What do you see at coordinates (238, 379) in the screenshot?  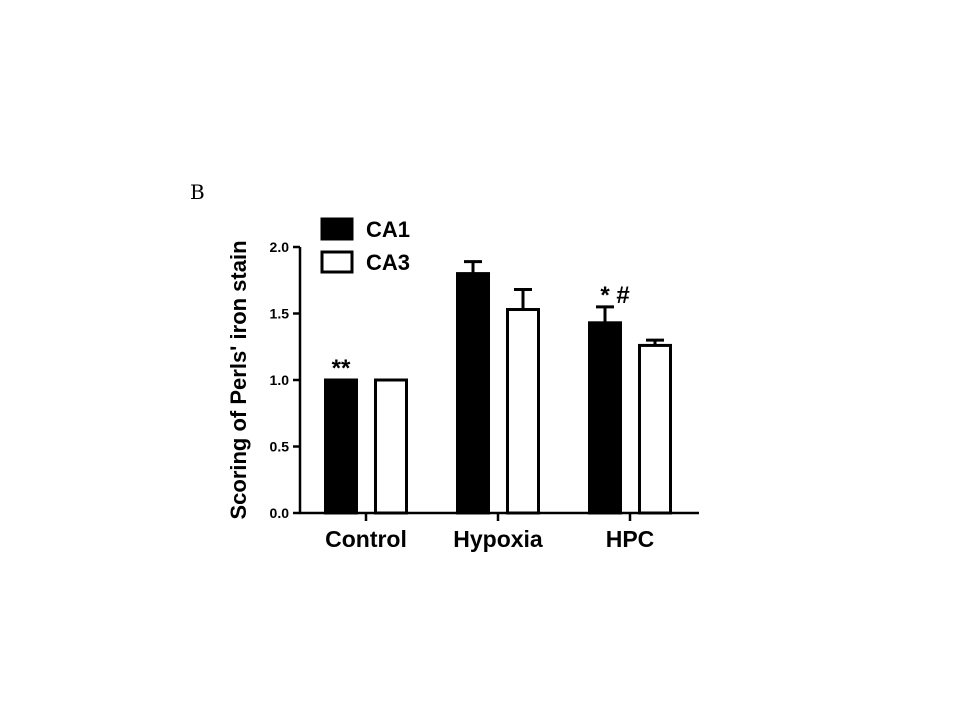 I see `y-axis-title: Scoring of Perls' iron stain` at bounding box center [238, 379].